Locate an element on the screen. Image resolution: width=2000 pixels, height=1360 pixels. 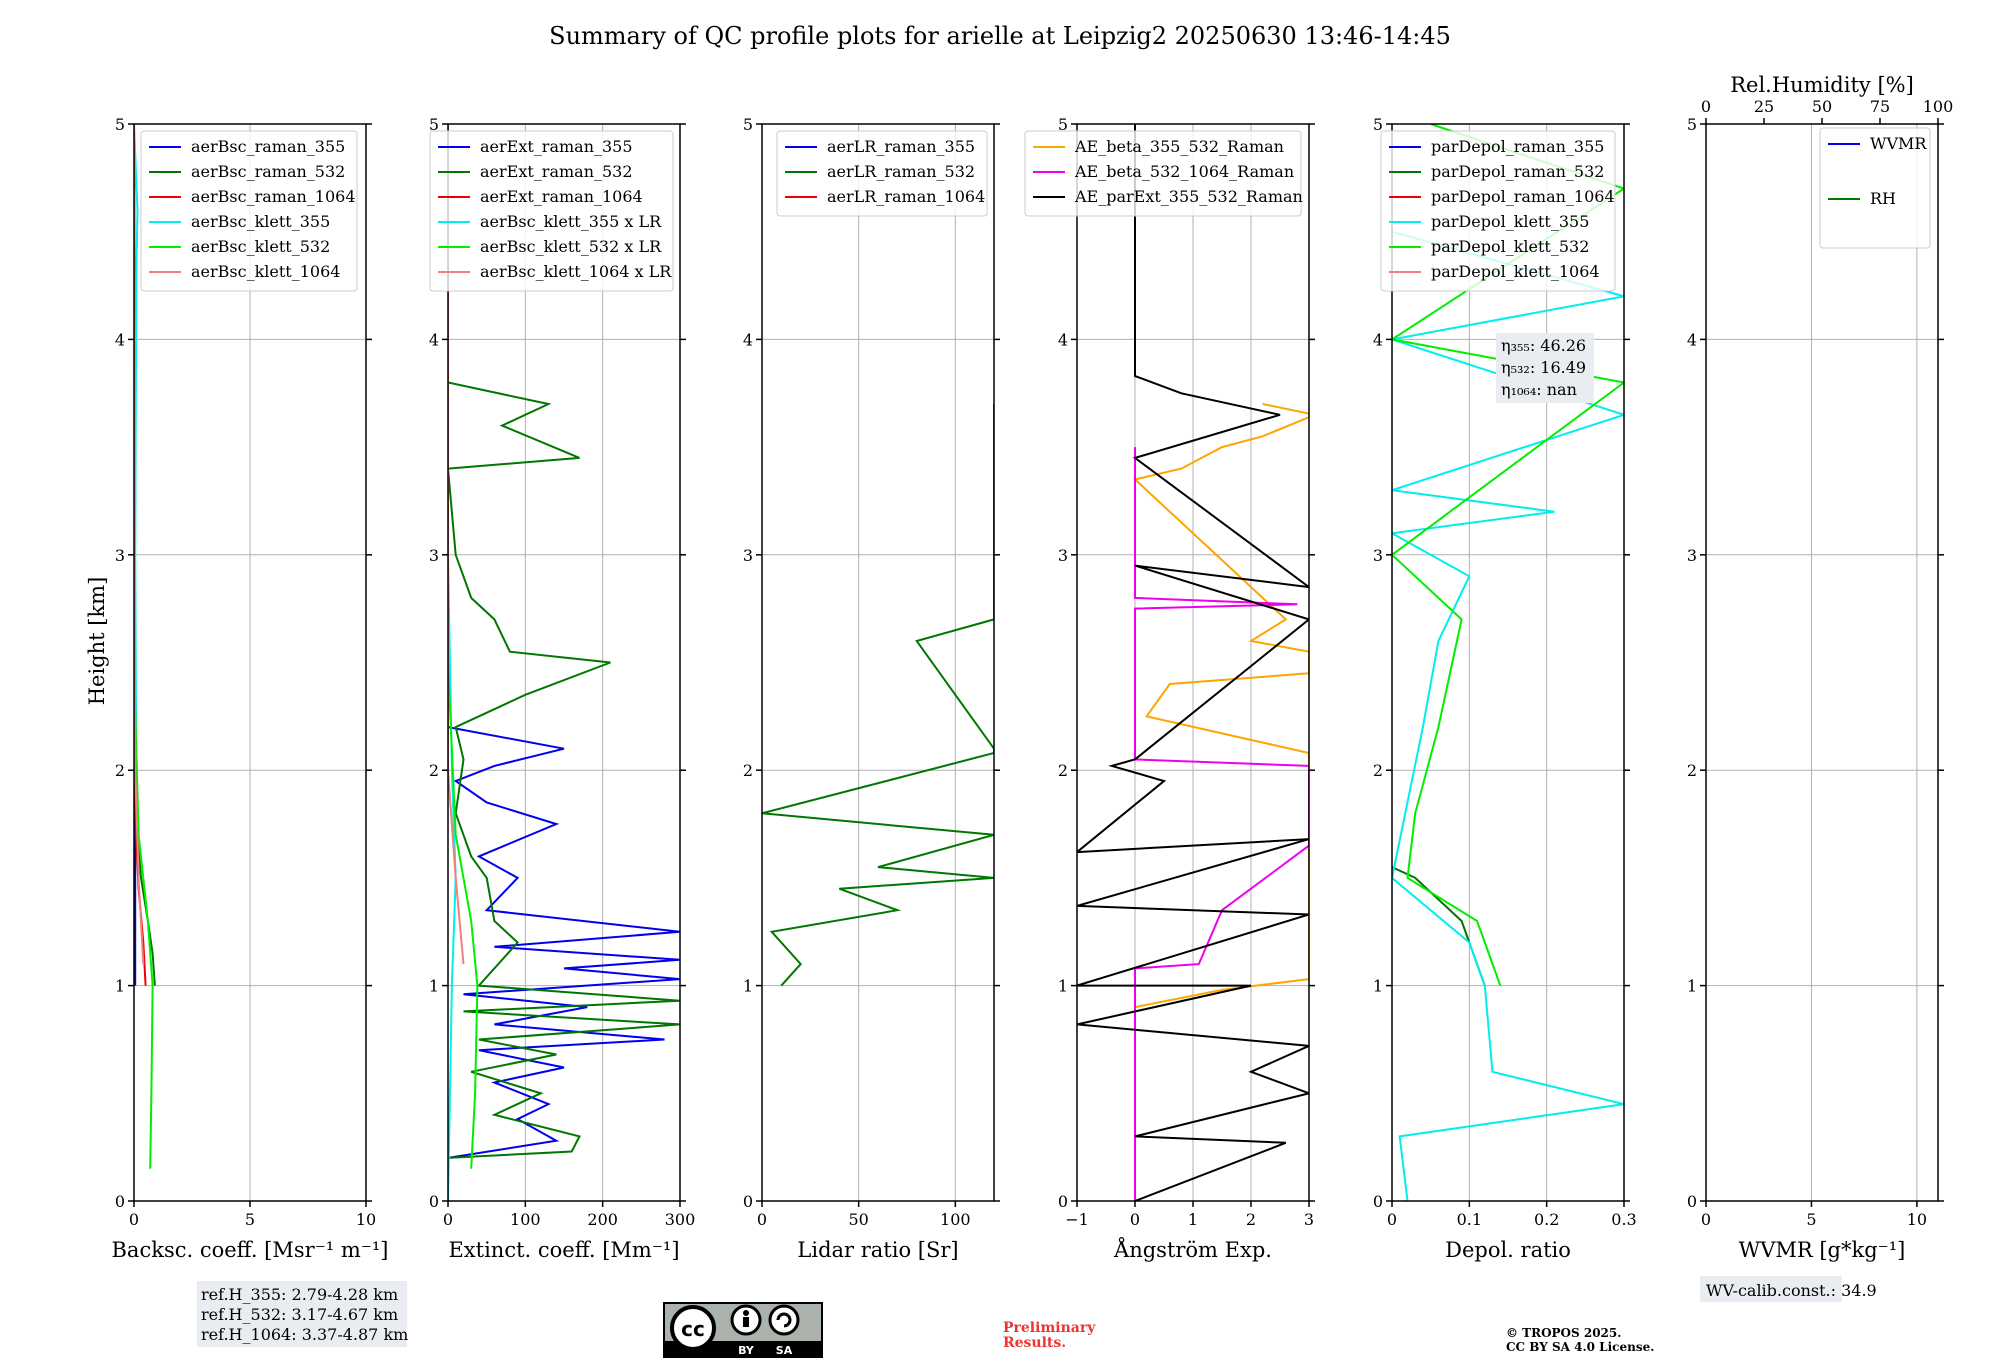
series-AE_parExt_355_532_Raman is located at coordinates (1193, 662).